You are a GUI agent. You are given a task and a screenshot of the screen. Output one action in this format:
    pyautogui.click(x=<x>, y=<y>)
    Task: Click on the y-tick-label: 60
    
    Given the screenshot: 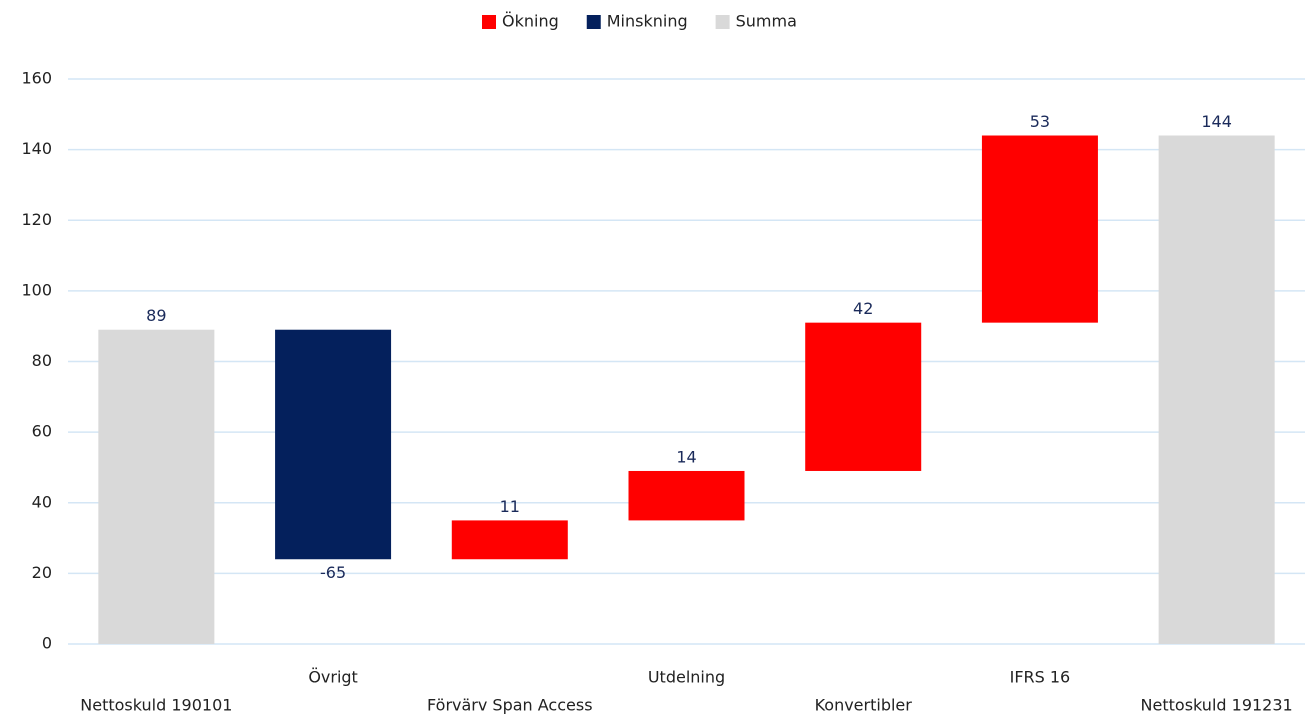 What is the action you would take?
    pyautogui.click(x=42, y=431)
    